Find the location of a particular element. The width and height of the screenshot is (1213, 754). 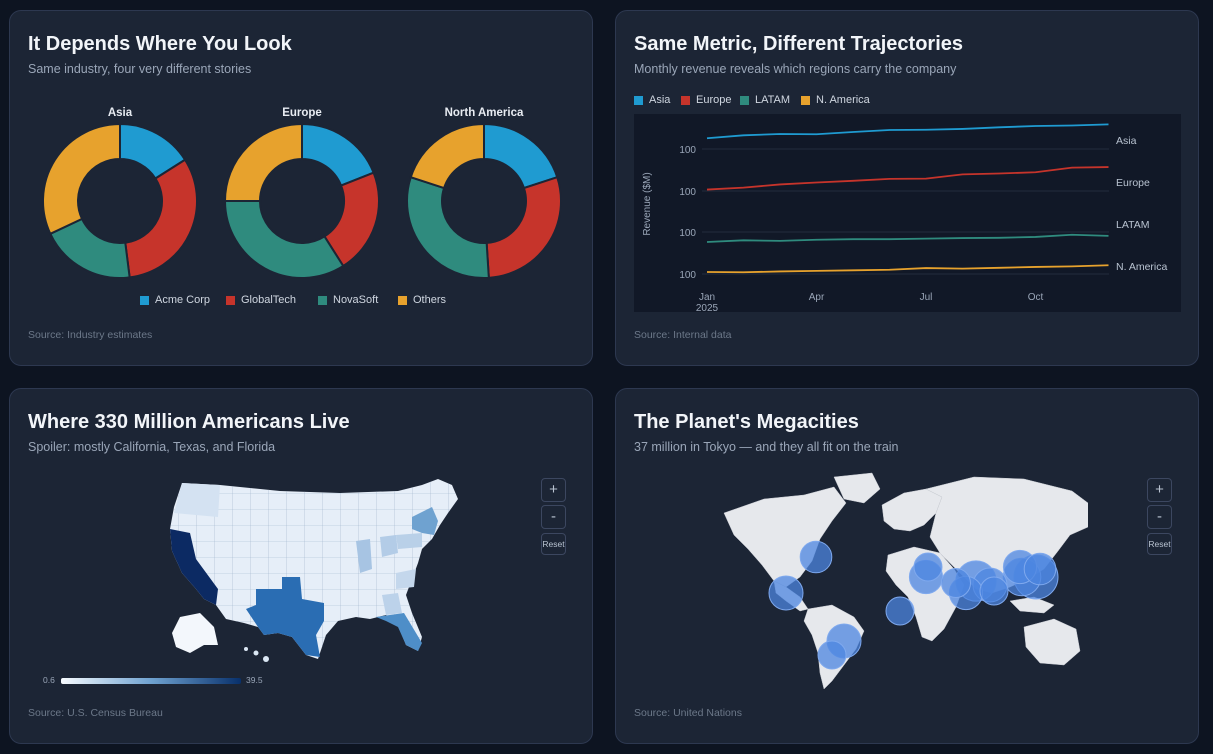

continent-australia is located at coordinates (1052, 642).